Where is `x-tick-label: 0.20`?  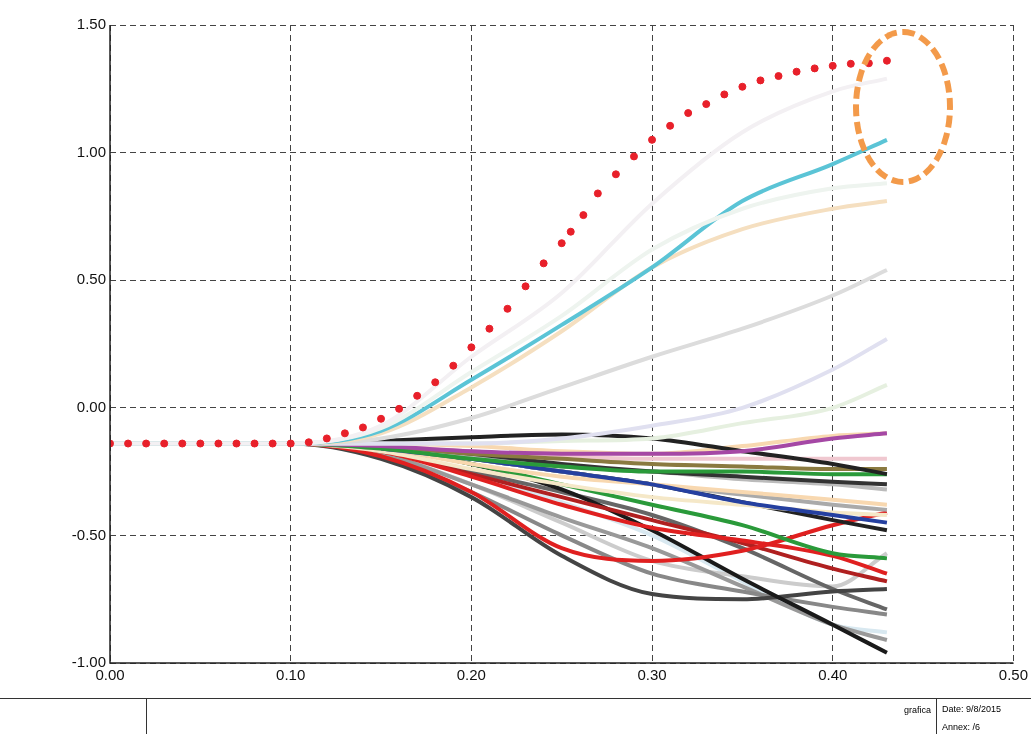 x-tick-label: 0.20 is located at coordinates (471, 675).